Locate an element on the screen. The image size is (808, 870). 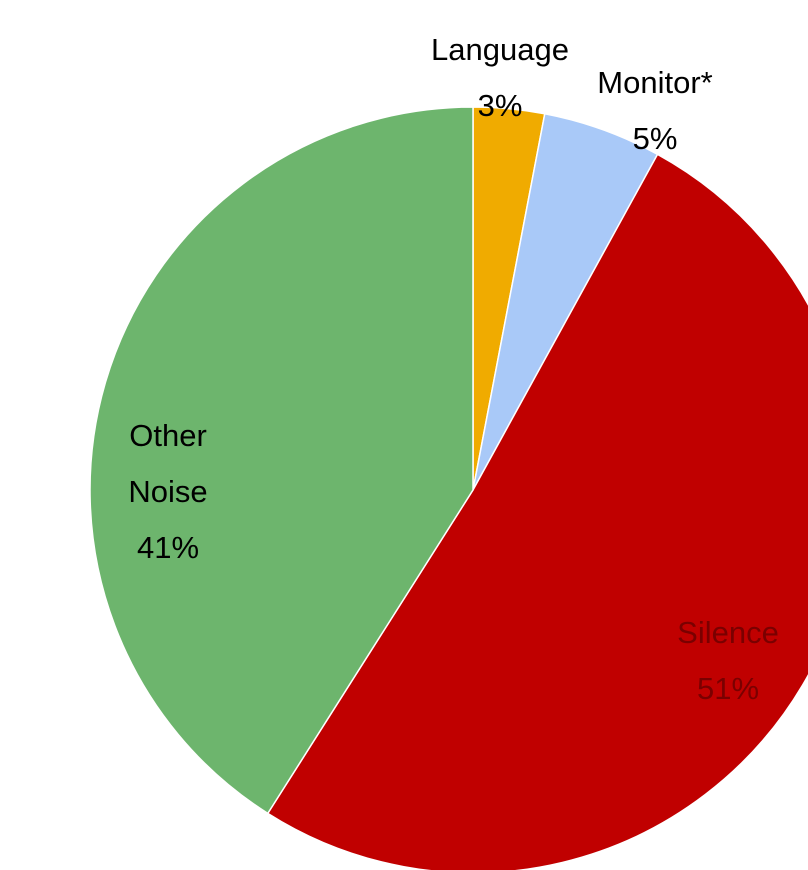
slice-label: Other Noise 41% is located at coordinates (168, 492).